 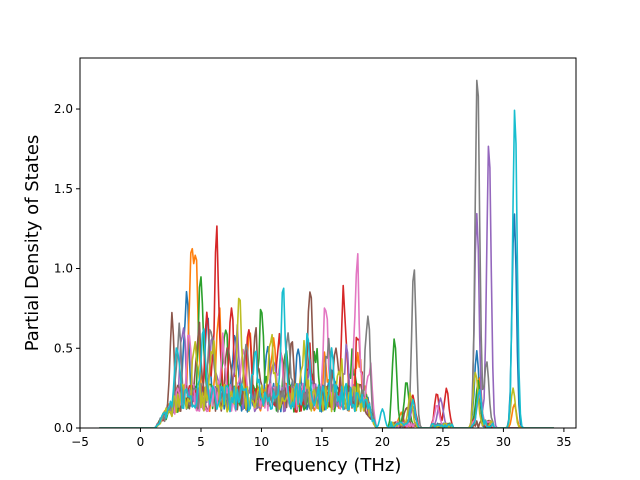 I want to click on x-tick-label: 0, so click(x=141, y=442).